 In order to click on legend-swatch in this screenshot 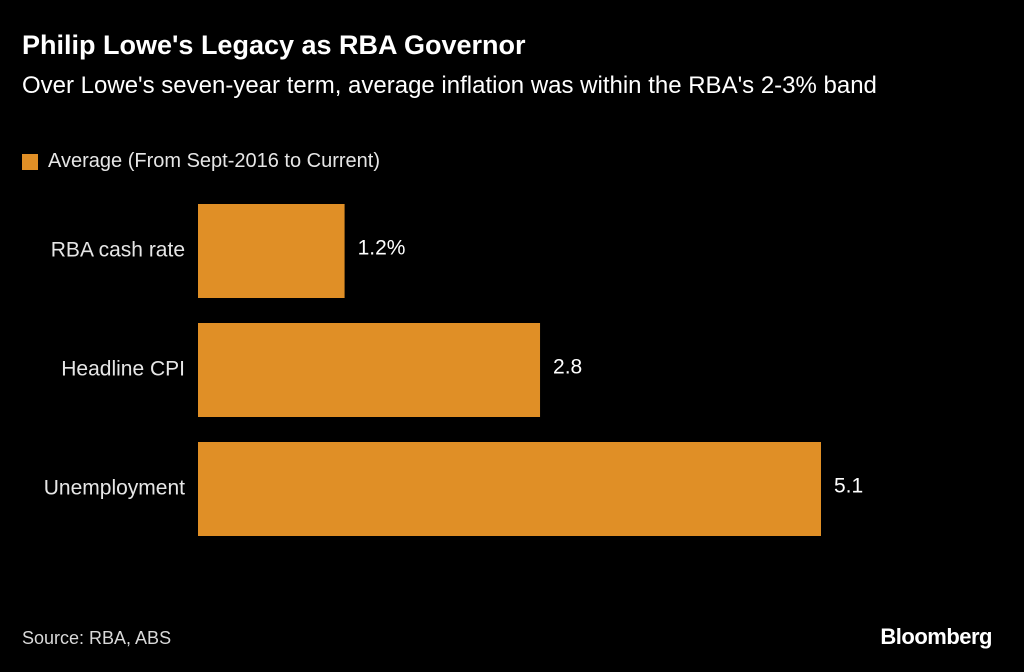, I will do `click(30, 161)`.